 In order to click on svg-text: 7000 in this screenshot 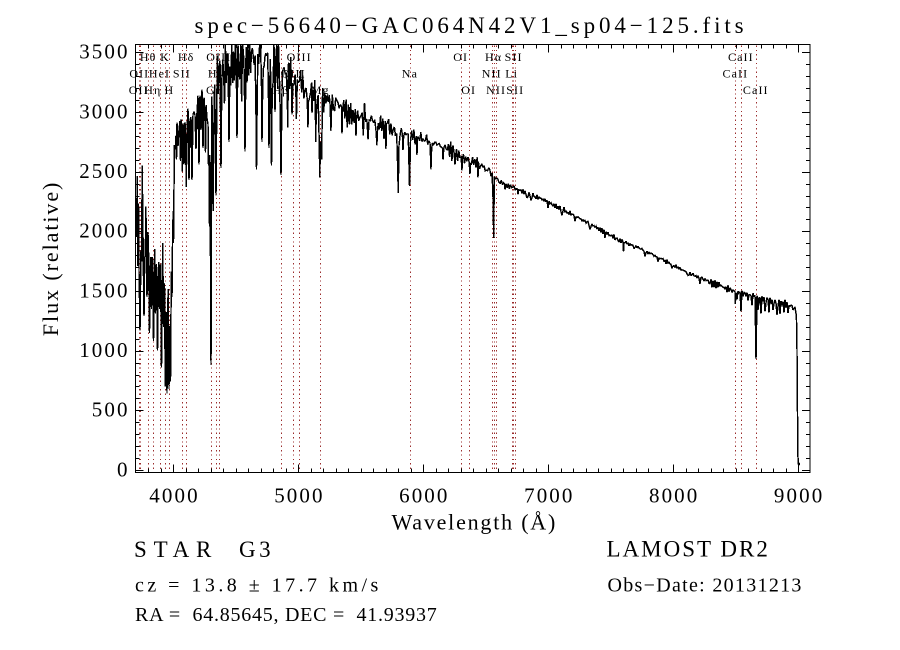, I will do `click(549, 496)`.